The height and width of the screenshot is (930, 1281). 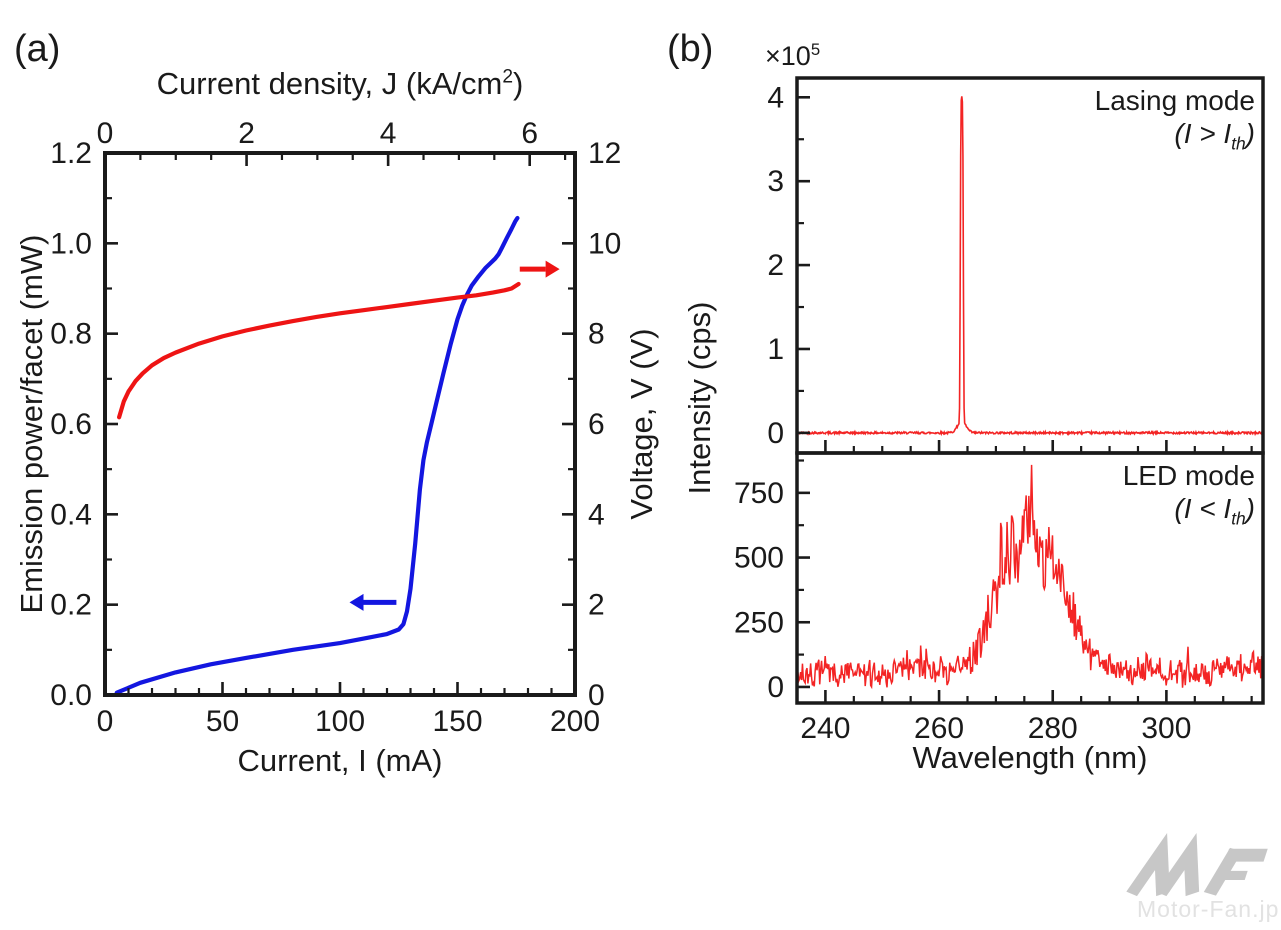 I want to click on x-tick-label: 4, so click(x=388, y=133).